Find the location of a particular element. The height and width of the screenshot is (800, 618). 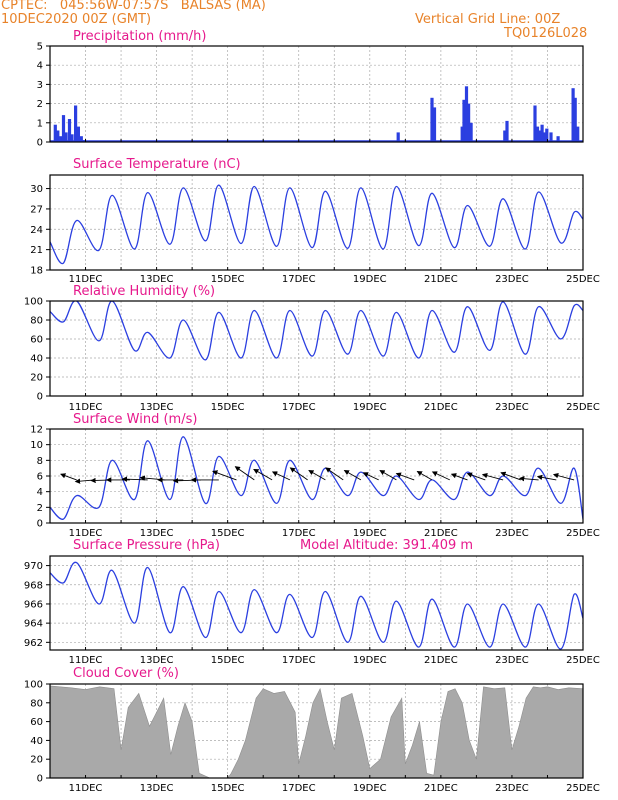

y-tick-label: 970 is located at coordinates (33, 566).